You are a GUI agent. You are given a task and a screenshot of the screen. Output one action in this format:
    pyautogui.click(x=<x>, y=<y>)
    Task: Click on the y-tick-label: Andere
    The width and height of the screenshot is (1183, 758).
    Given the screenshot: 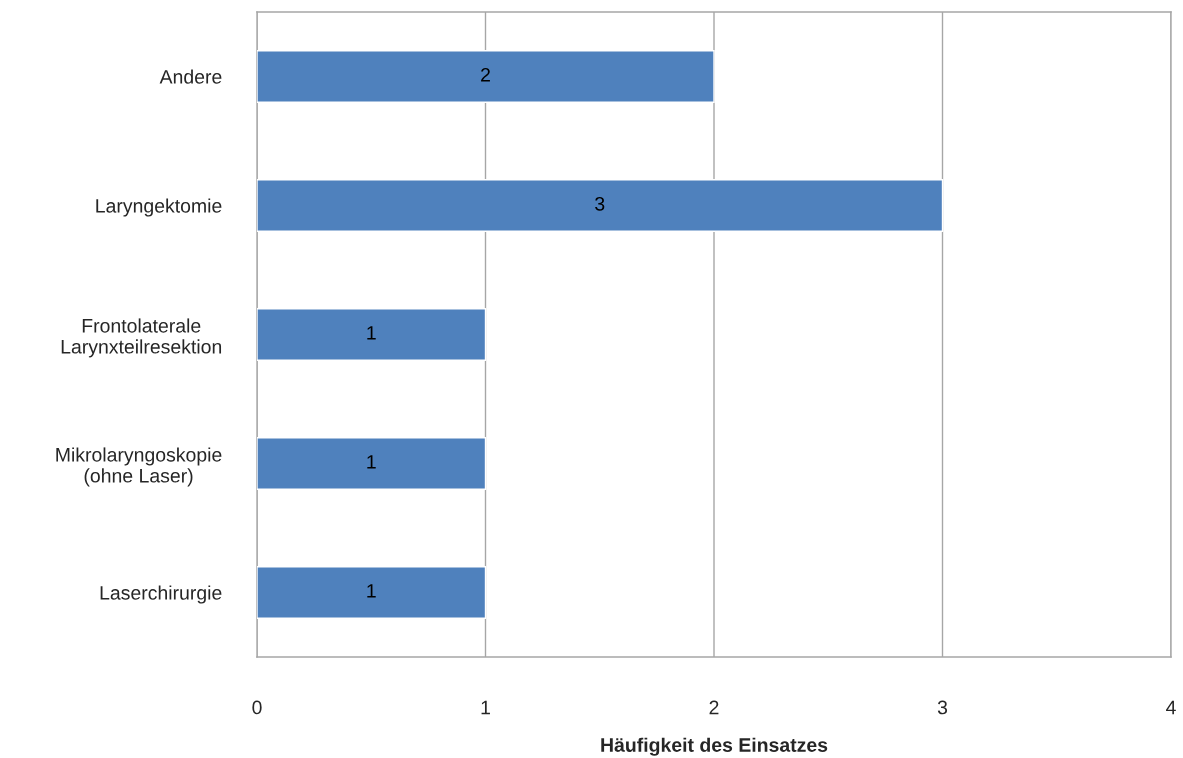 What is the action you would take?
    pyautogui.click(x=190, y=76)
    